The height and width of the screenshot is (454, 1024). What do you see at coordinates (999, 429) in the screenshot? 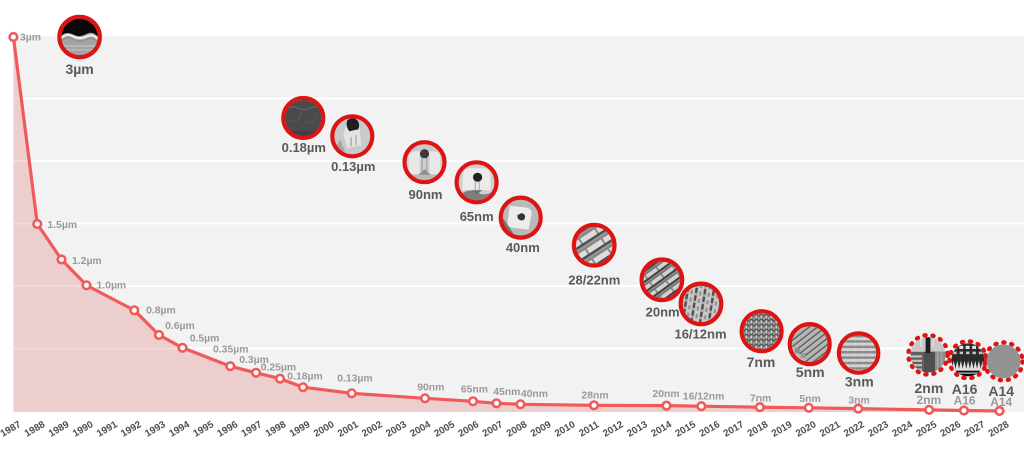
I see `svg-text: 2028` at bounding box center [999, 429].